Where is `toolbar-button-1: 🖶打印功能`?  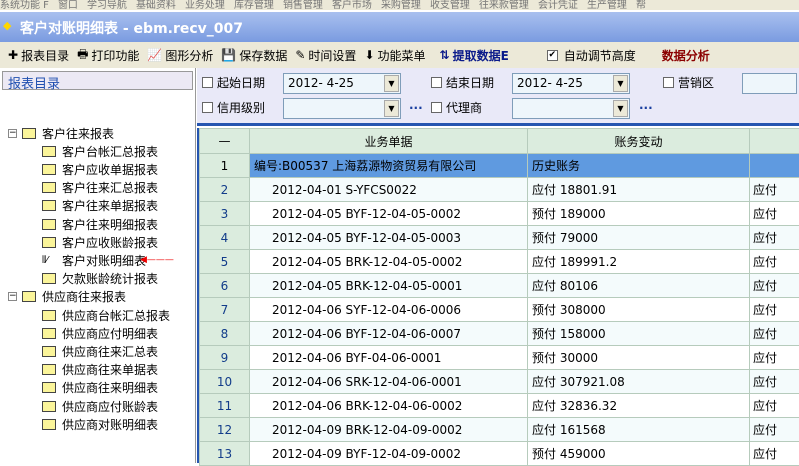 toolbar-button-1: 🖶打印功能 is located at coordinates (108, 55).